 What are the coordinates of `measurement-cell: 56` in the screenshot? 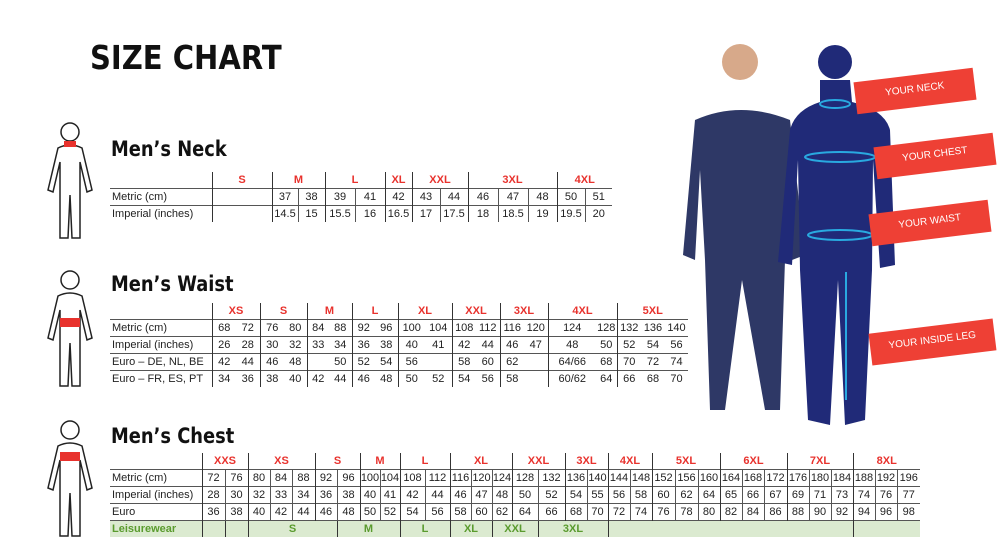 It's located at (676, 345).